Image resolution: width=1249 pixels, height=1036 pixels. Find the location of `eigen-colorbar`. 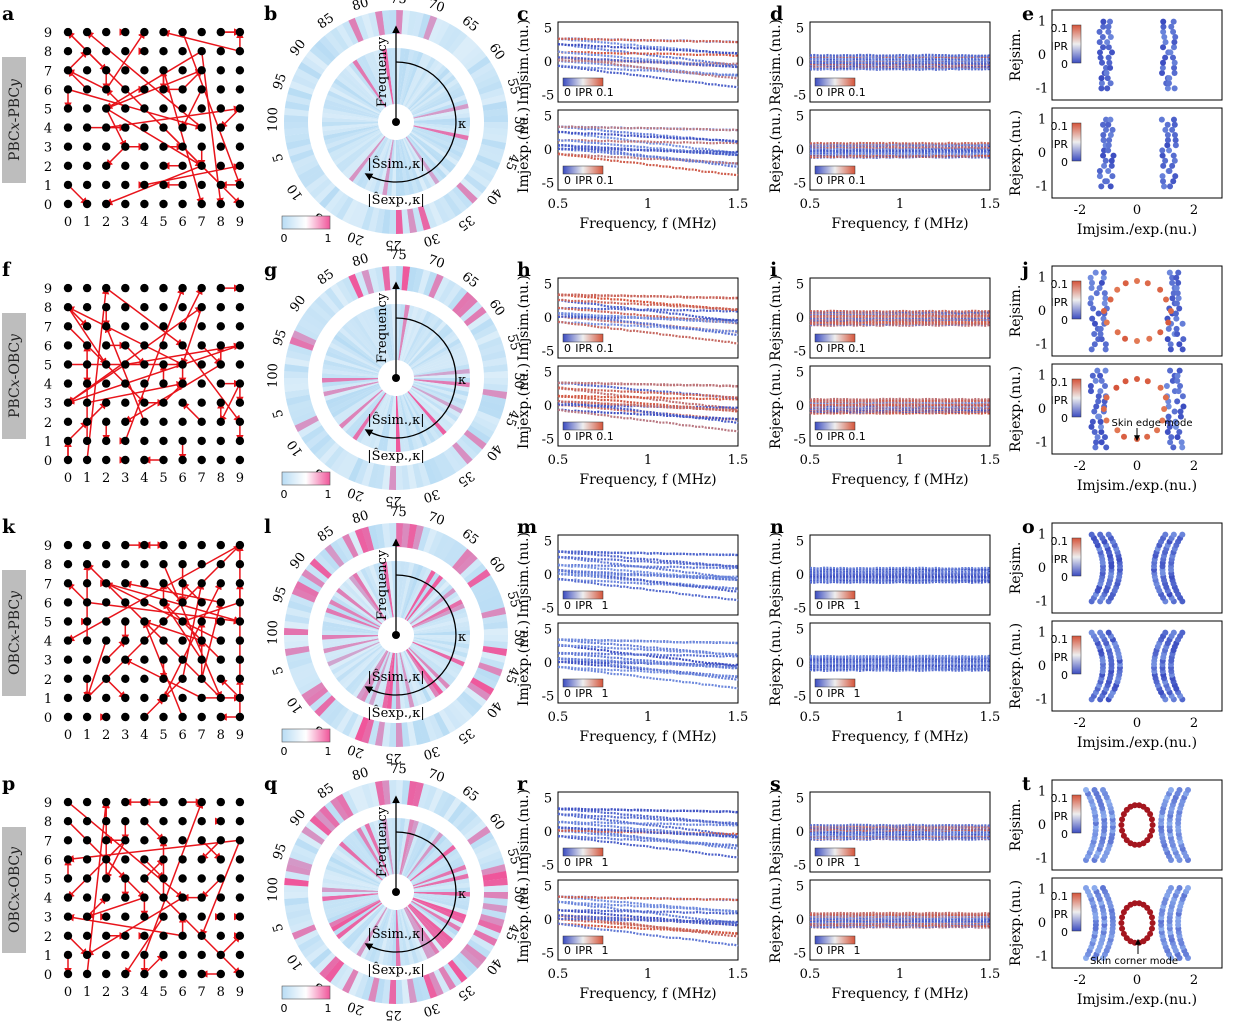

eigen-colorbar is located at coordinates (1076, 814).